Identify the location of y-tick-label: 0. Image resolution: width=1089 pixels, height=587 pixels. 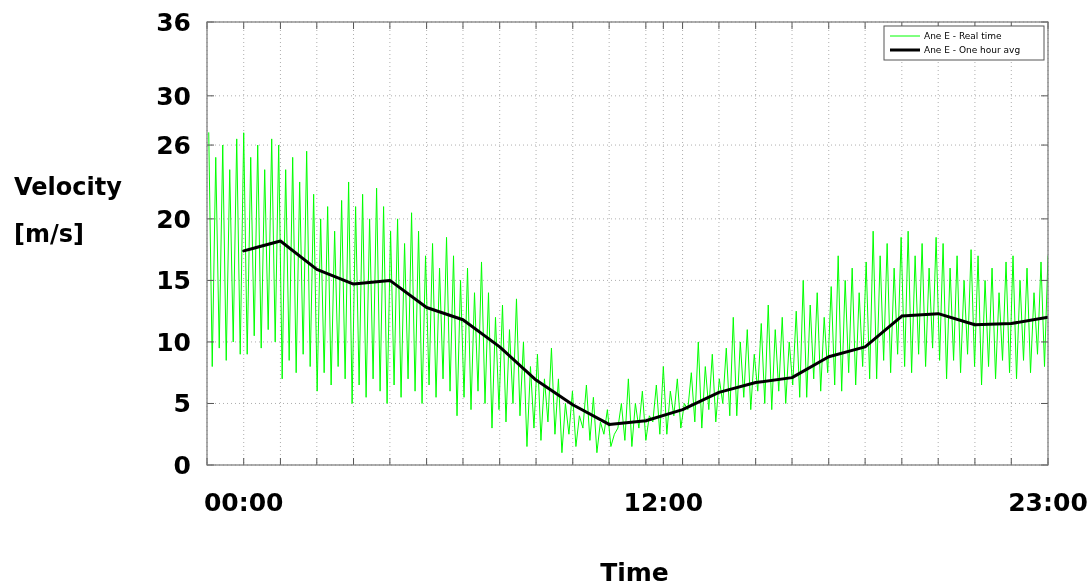
(182, 465).